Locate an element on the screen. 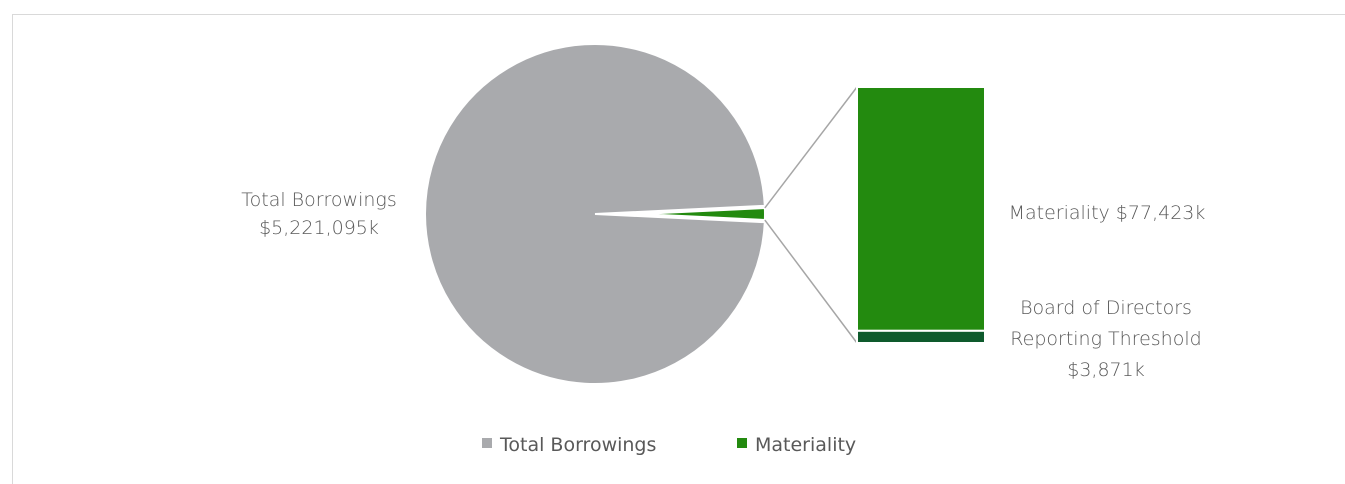 Image resolution: width=1345 pixels, height=484 pixels. slice-label-total-borrowings-value: $5,221,095k is located at coordinates (319, 228).